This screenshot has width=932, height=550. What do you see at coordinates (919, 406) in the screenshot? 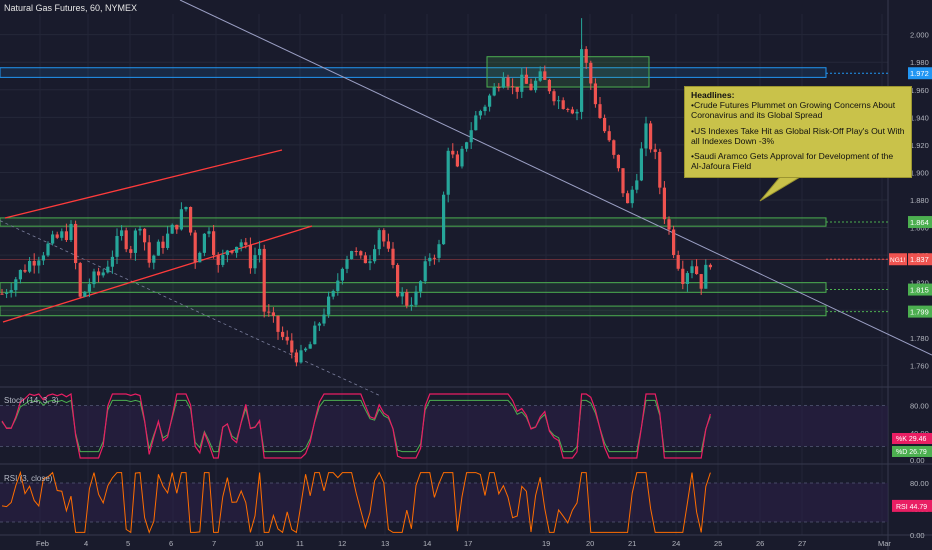
I see `stoch-tick-label: 80.00` at bounding box center [919, 406].